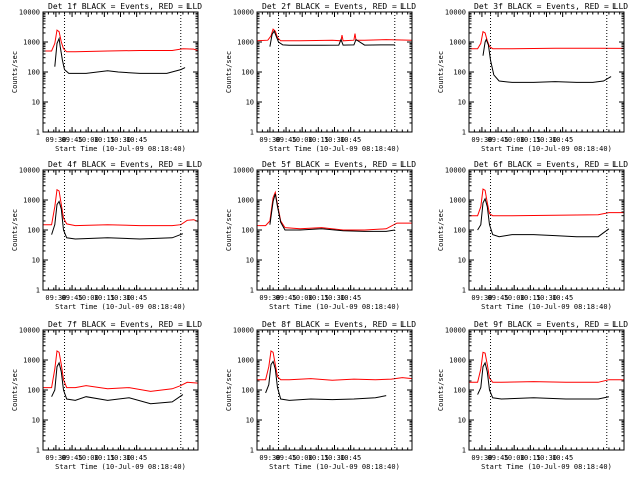 The width and height of the screenshot is (640, 480). What do you see at coordinates (551, 164) in the screenshot?
I see `chart-title: Det 6f BLACK = Events, RED = LLD` at bounding box center [551, 164].